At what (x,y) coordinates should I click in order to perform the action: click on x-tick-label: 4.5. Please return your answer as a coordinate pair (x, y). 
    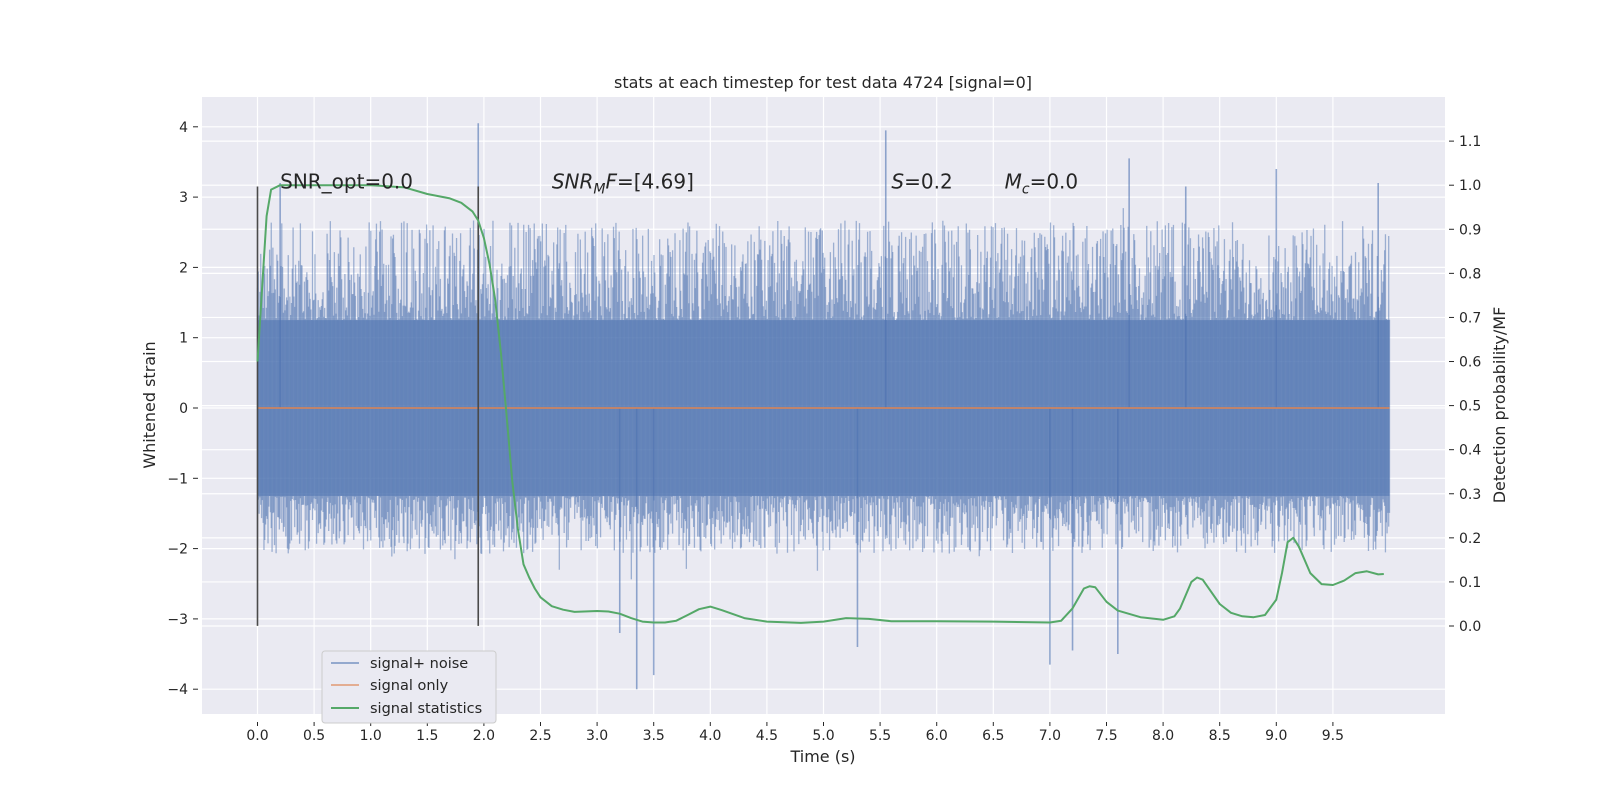
    Looking at the image, I should click on (767, 736).